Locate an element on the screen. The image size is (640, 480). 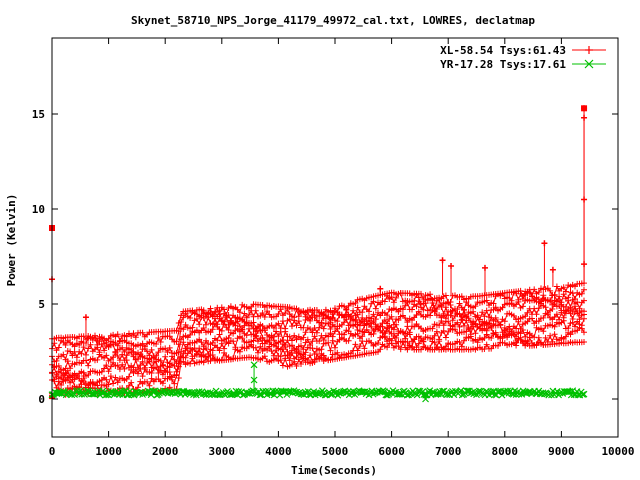
x-tick-label-5: 5000 is located at coordinates (335, 451).